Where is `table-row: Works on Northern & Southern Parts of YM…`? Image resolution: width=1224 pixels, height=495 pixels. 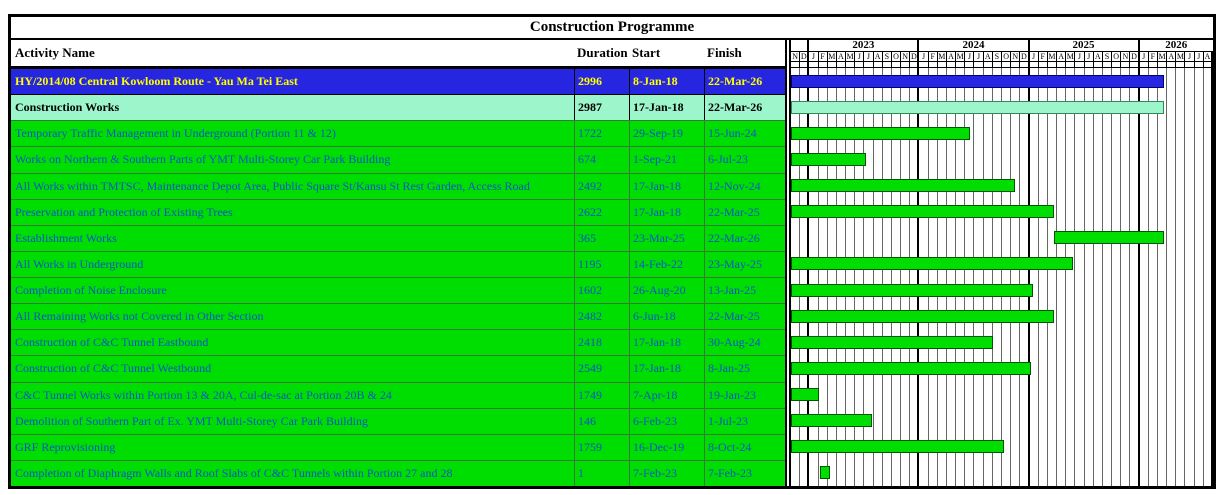
table-row: Works on Northern & Southern Parts of YM… is located at coordinates (398, 159).